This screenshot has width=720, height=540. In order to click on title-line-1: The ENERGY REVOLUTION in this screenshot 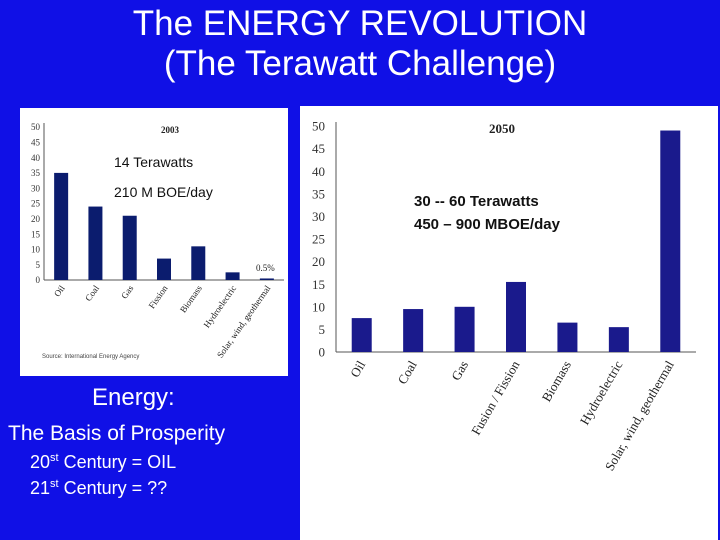, I will do `click(360, 23)`.